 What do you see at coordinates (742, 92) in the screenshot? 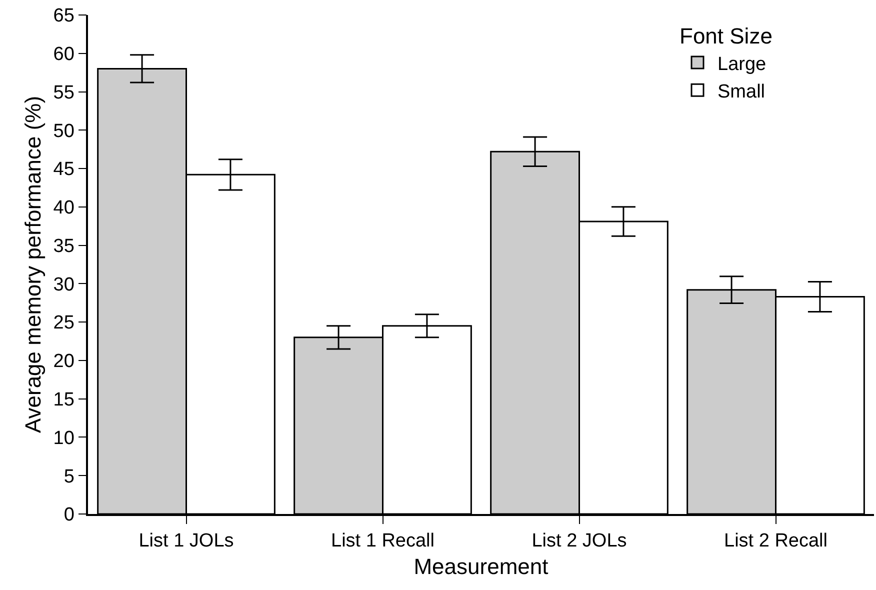
I see `legend-label: Small` at bounding box center [742, 92].